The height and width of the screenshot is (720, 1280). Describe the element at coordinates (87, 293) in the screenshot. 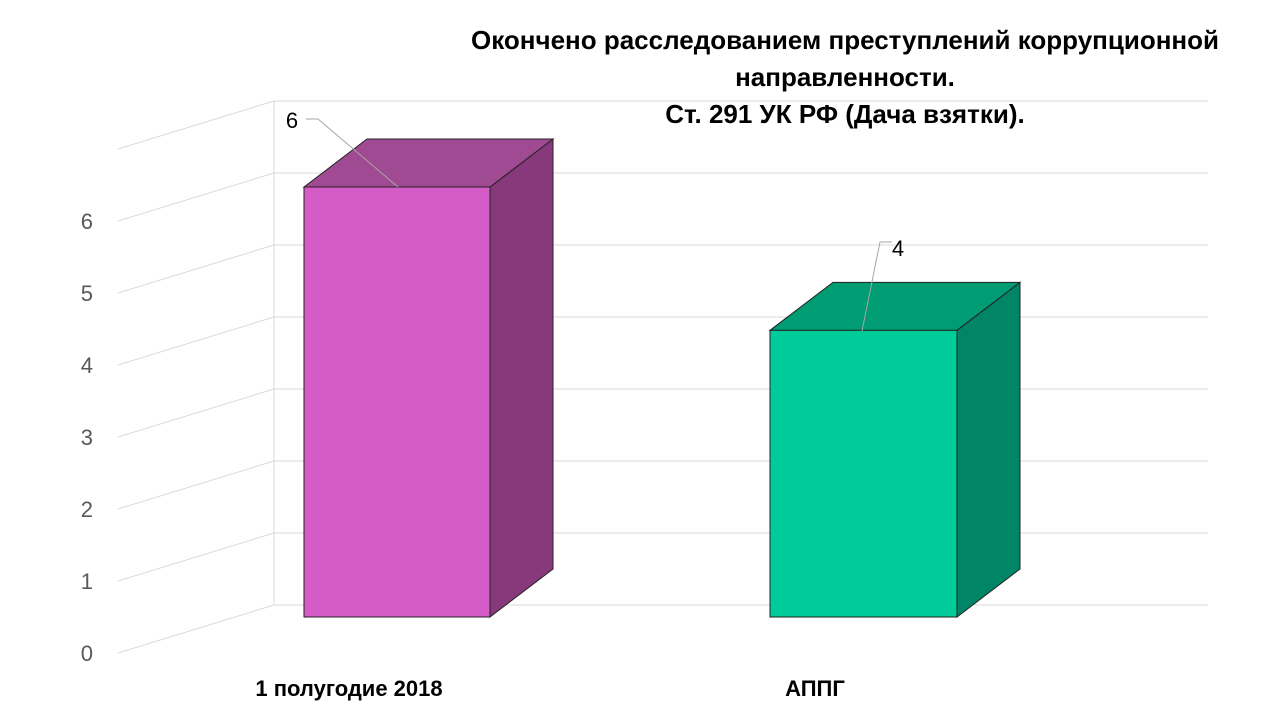

I see `y-tick-label: 5` at that location.